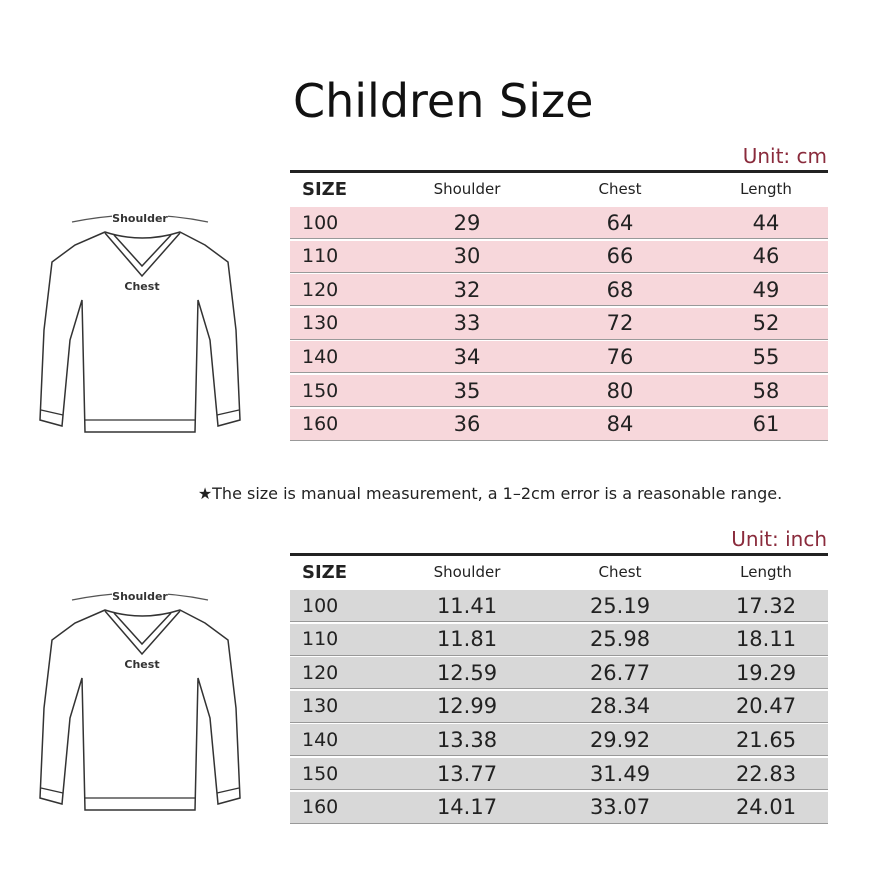  I want to click on table-cell: 72, so click(620, 323).